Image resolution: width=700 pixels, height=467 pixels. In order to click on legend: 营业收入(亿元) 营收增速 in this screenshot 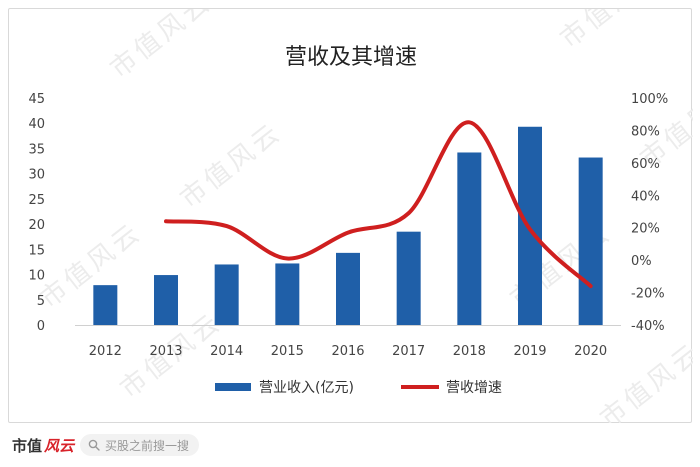, I will do `click(358, 388)`.